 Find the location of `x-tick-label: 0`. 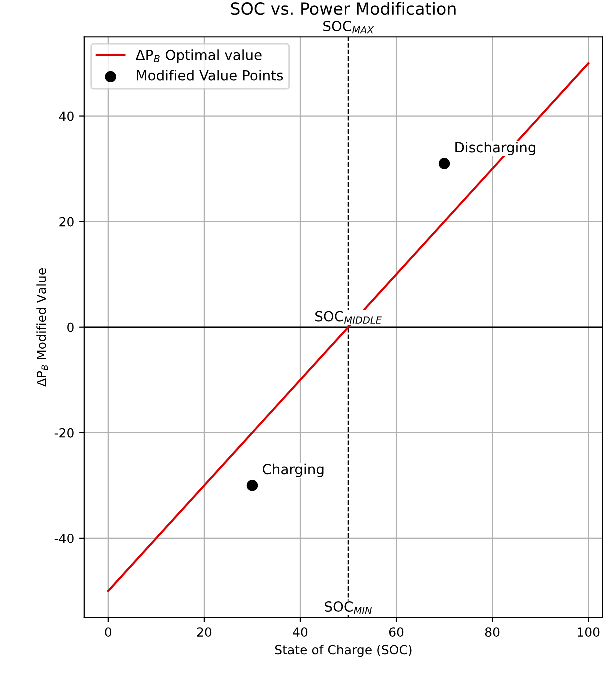

x-tick-label: 0 is located at coordinates (108, 633).